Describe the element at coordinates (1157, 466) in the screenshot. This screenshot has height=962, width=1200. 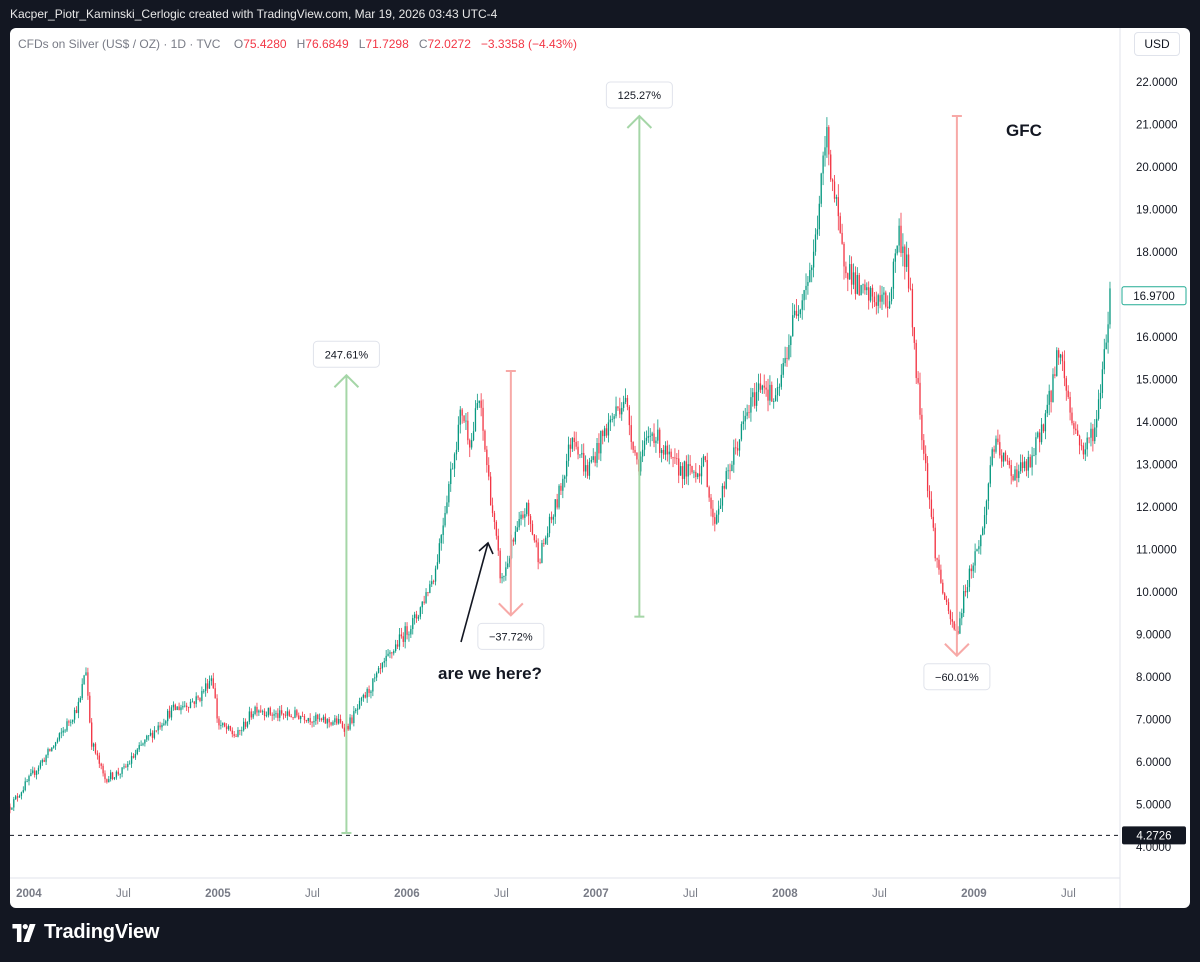
I see `price-tick-label: 13.0000` at that location.